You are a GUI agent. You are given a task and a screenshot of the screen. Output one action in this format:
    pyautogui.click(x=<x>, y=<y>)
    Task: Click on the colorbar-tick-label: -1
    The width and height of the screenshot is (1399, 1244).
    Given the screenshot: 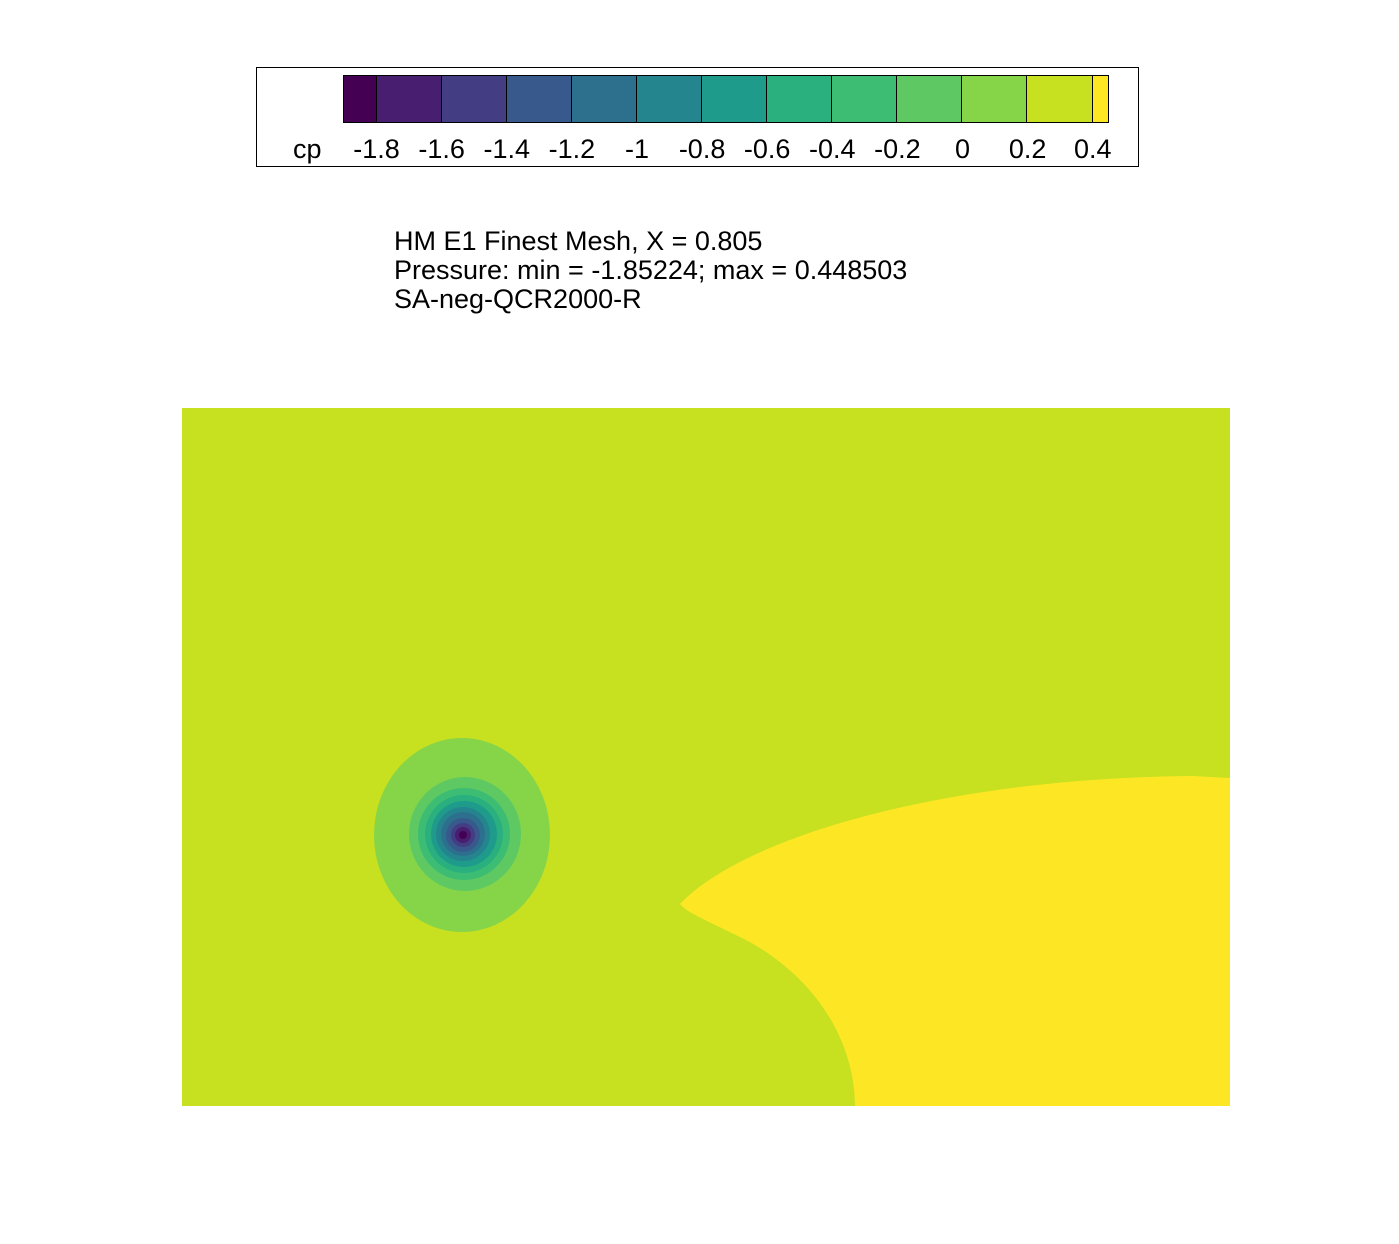 What is the action you would take?
    pyautogui.click(x=636, y=149)
    